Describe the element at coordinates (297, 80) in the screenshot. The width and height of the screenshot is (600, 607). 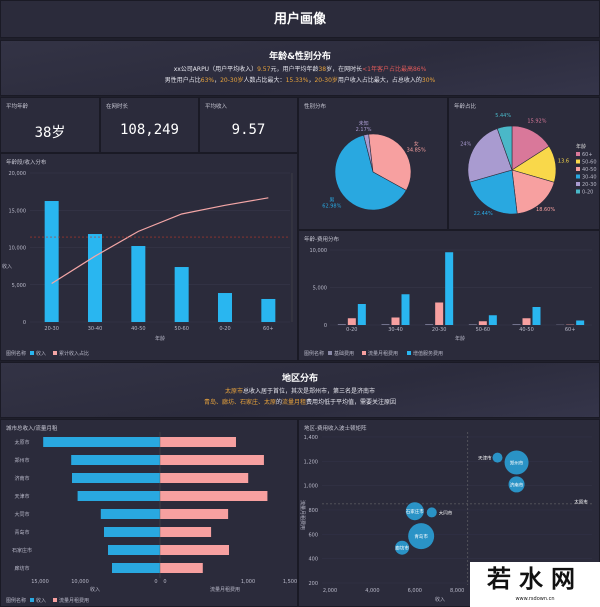
I see `summary-segment: 15.33%` at that location.